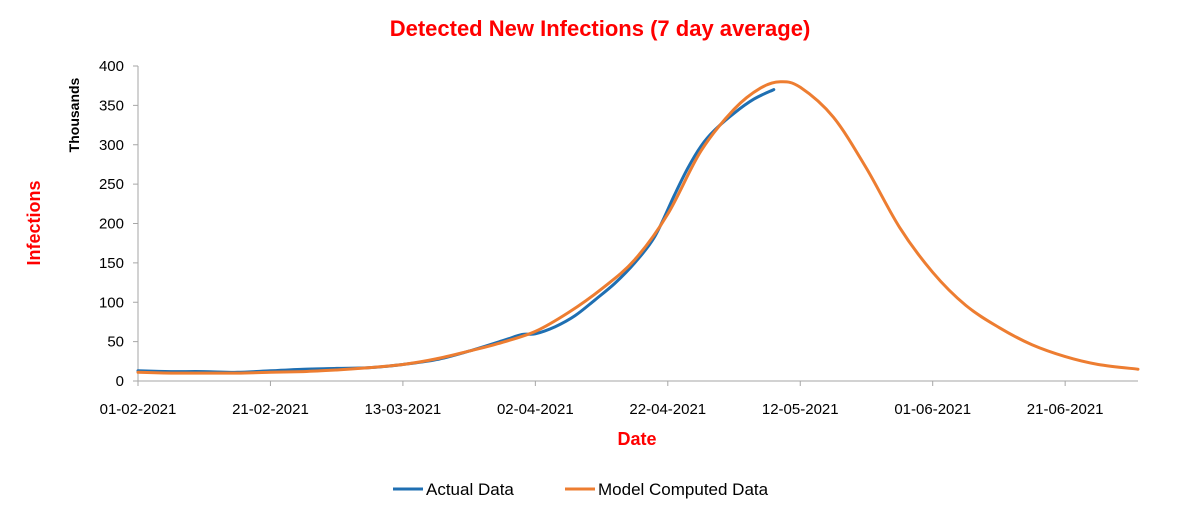 This screenshot has height=516, width=1200. Describe the element at coordinates (636, 439) in the screenshot. I see `x-axis-title: Date` at that location.